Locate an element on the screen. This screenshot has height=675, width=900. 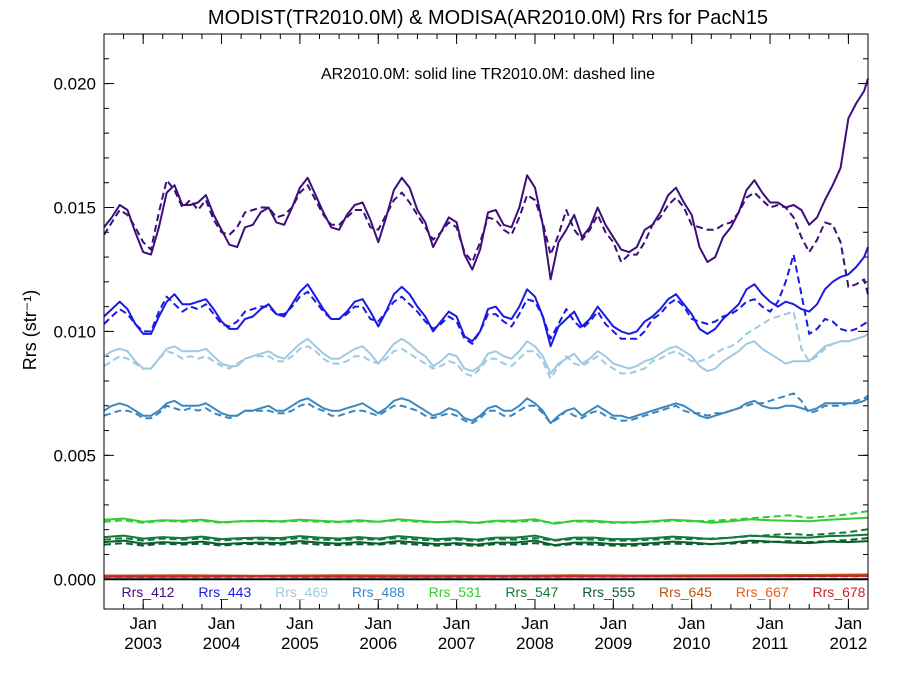
x-tick-year-label: 2007 is located at coordinates (457, 643).